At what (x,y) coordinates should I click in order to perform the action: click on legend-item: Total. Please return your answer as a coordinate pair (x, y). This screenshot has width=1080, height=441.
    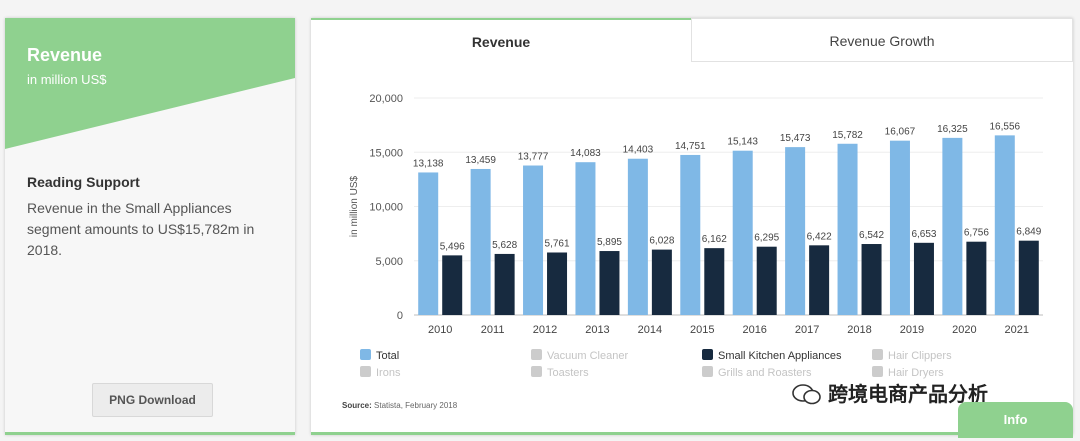
    Looking at the image, I should click on (387, 356).